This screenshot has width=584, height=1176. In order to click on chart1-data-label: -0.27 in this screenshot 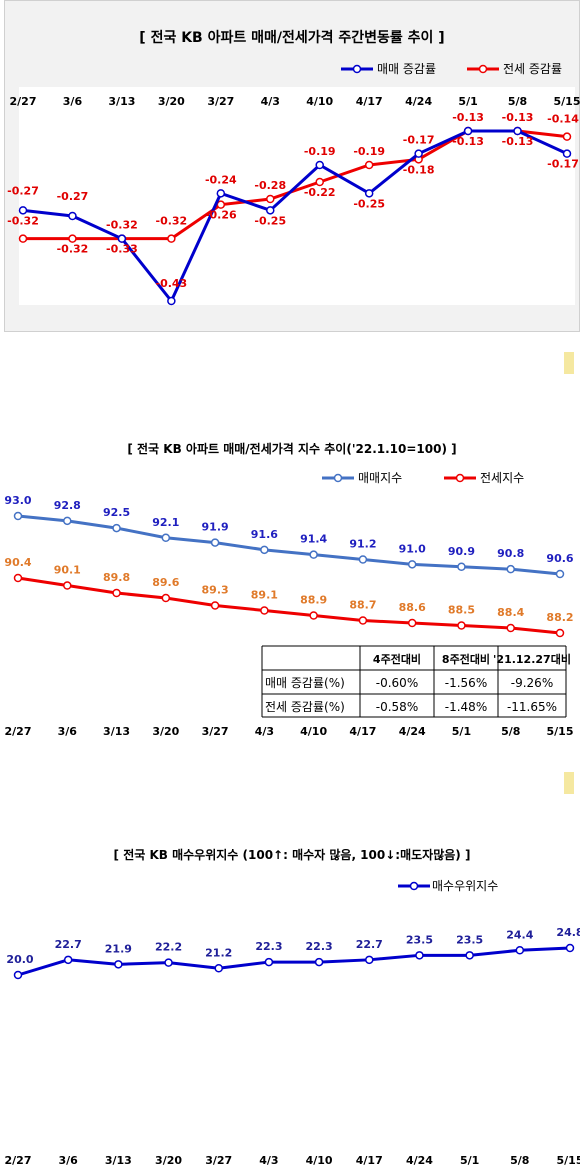, I will do `click(73, 196)`.